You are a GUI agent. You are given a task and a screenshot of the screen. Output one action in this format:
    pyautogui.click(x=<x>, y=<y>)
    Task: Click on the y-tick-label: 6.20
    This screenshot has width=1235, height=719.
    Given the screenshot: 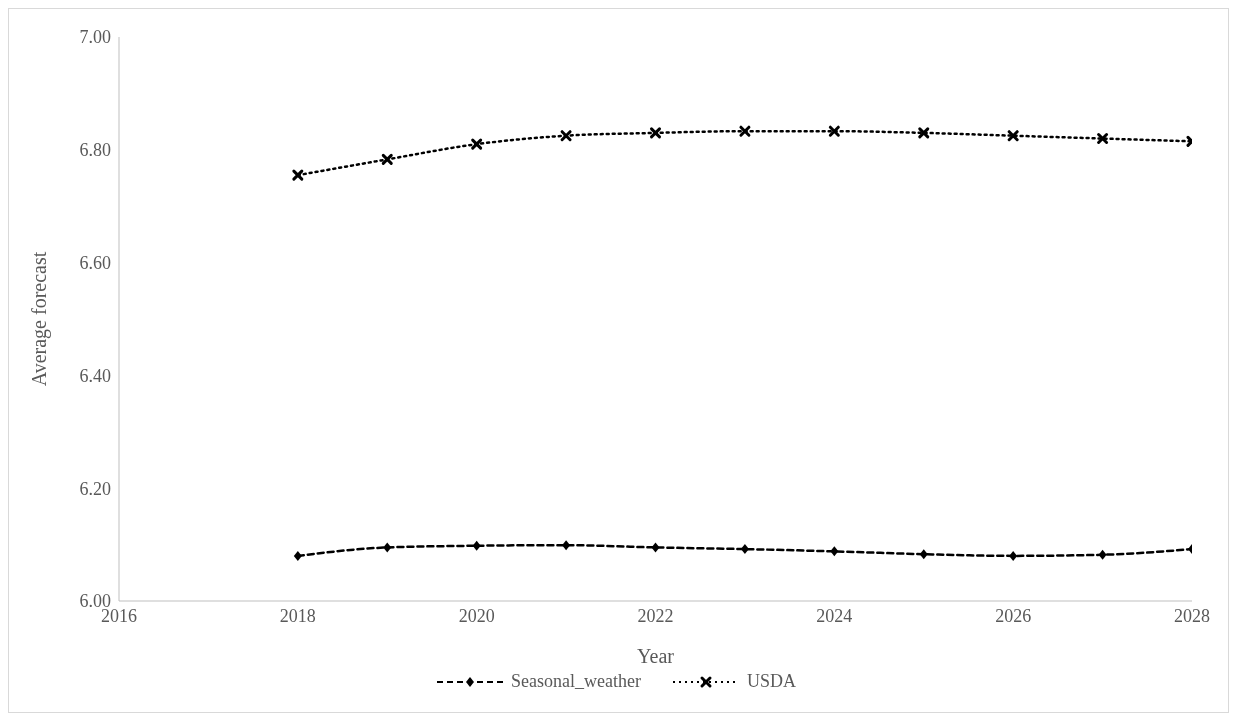 What is the action you would take?
    pyautogui.click(x=95, y=488)
    